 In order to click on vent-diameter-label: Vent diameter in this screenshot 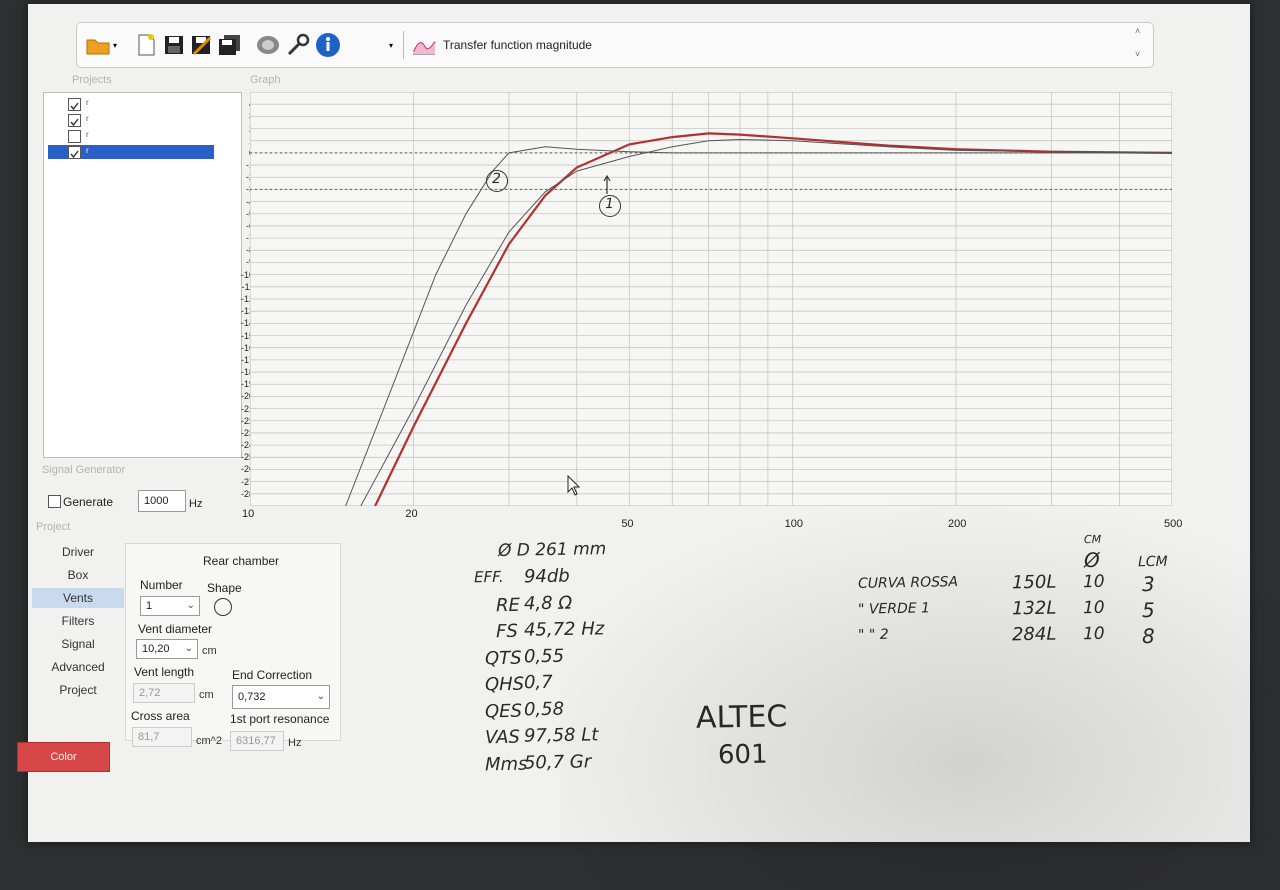, I will do `click(175, 629)`.